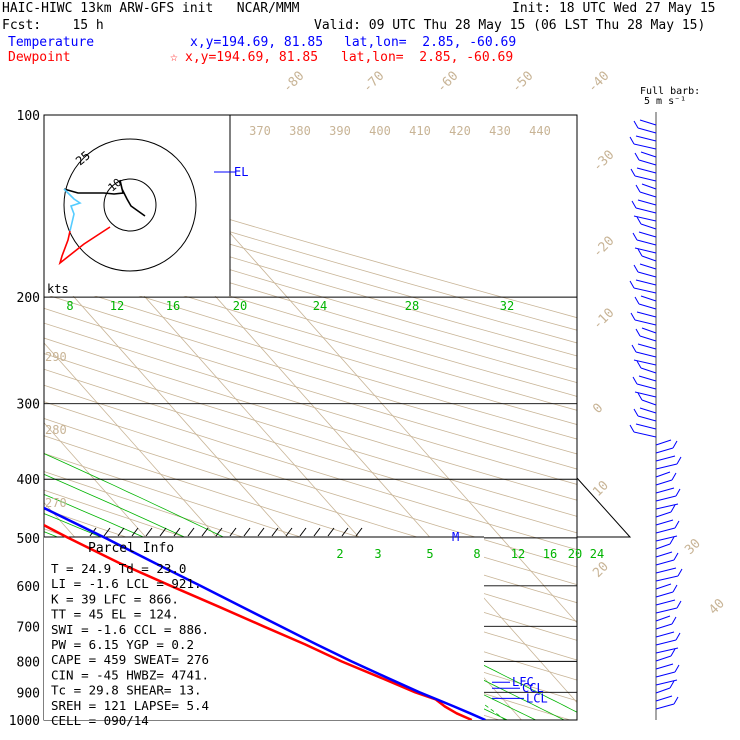 The height and width of the screenshot is (740, 740). What do you see at coordinates (240, 306) in the screenshot?
I see `moist-adiabat-label: 20` at bounding box center [240, 306].